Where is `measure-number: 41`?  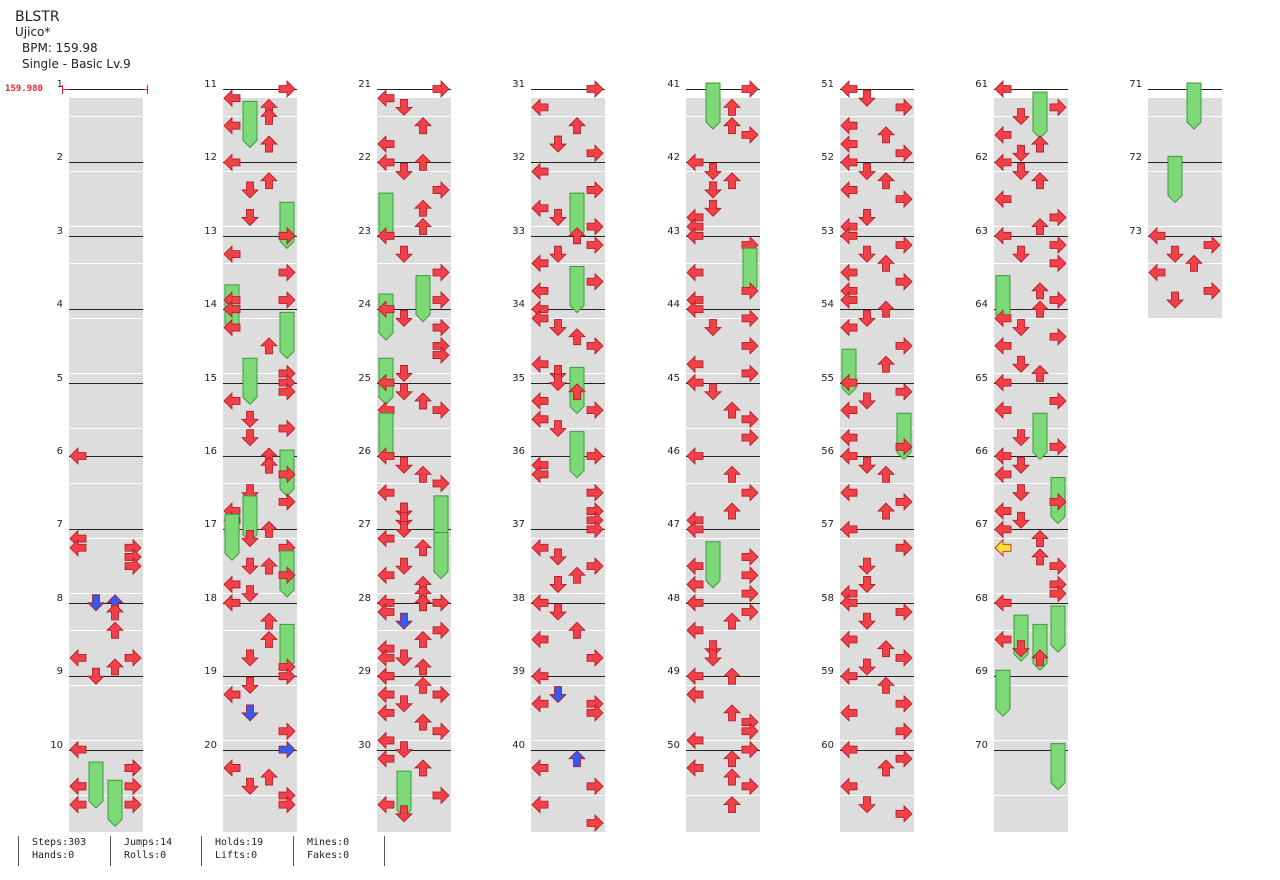 measure-number: 41 is located at coordinates (673, 84).